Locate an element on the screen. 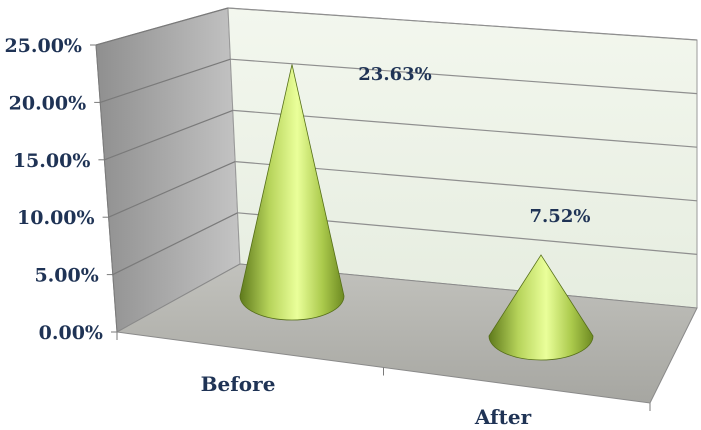  data-labels: 23.63% 7.52% is located at coordinates (474, 145).